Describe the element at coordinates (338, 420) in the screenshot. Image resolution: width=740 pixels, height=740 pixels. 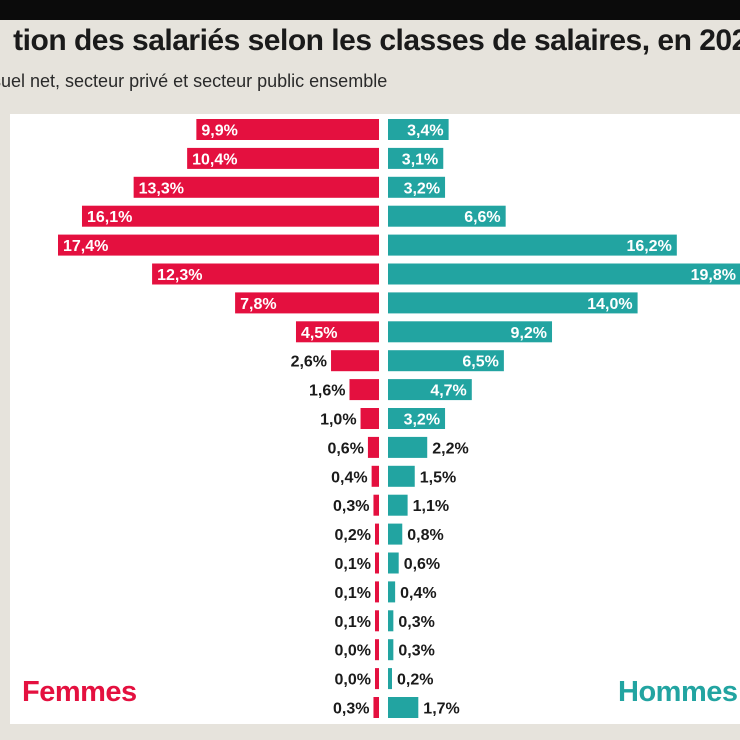
I see `label-femmes-10: 1,0%` at that location.